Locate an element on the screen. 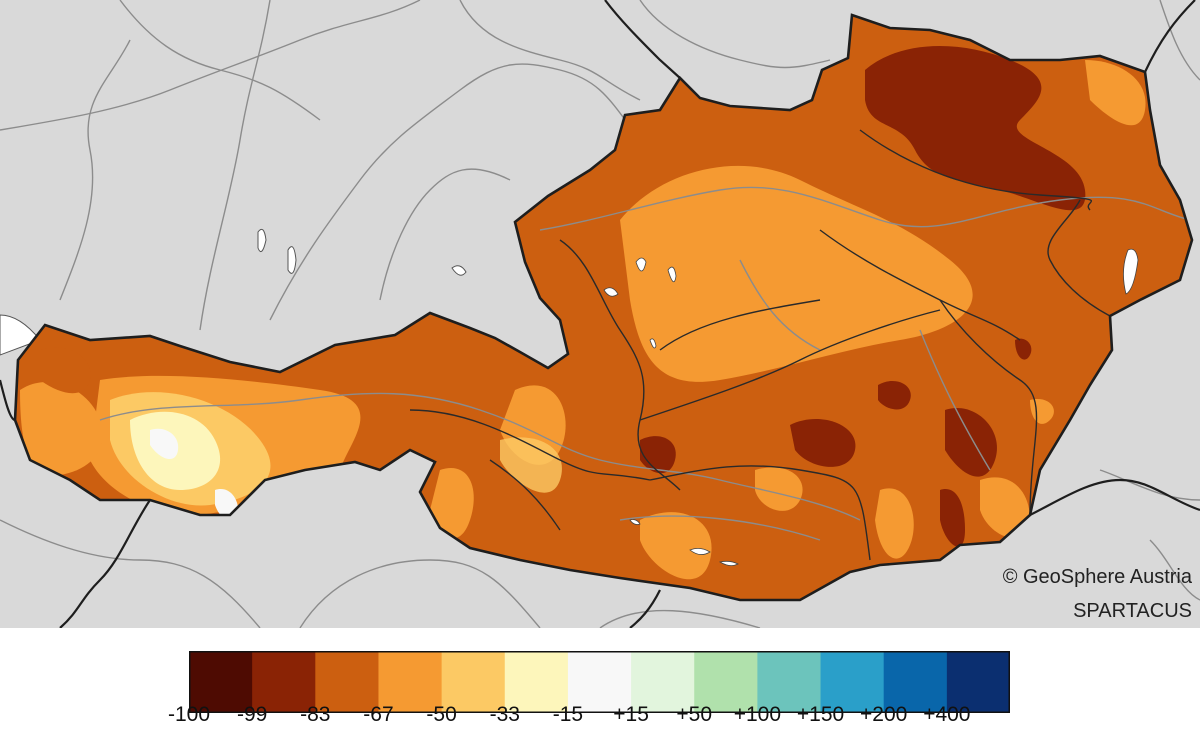 The width and height of the screenshot is (1200, 734). legend-tick-label: -67 is located at coordinates (378, 714).